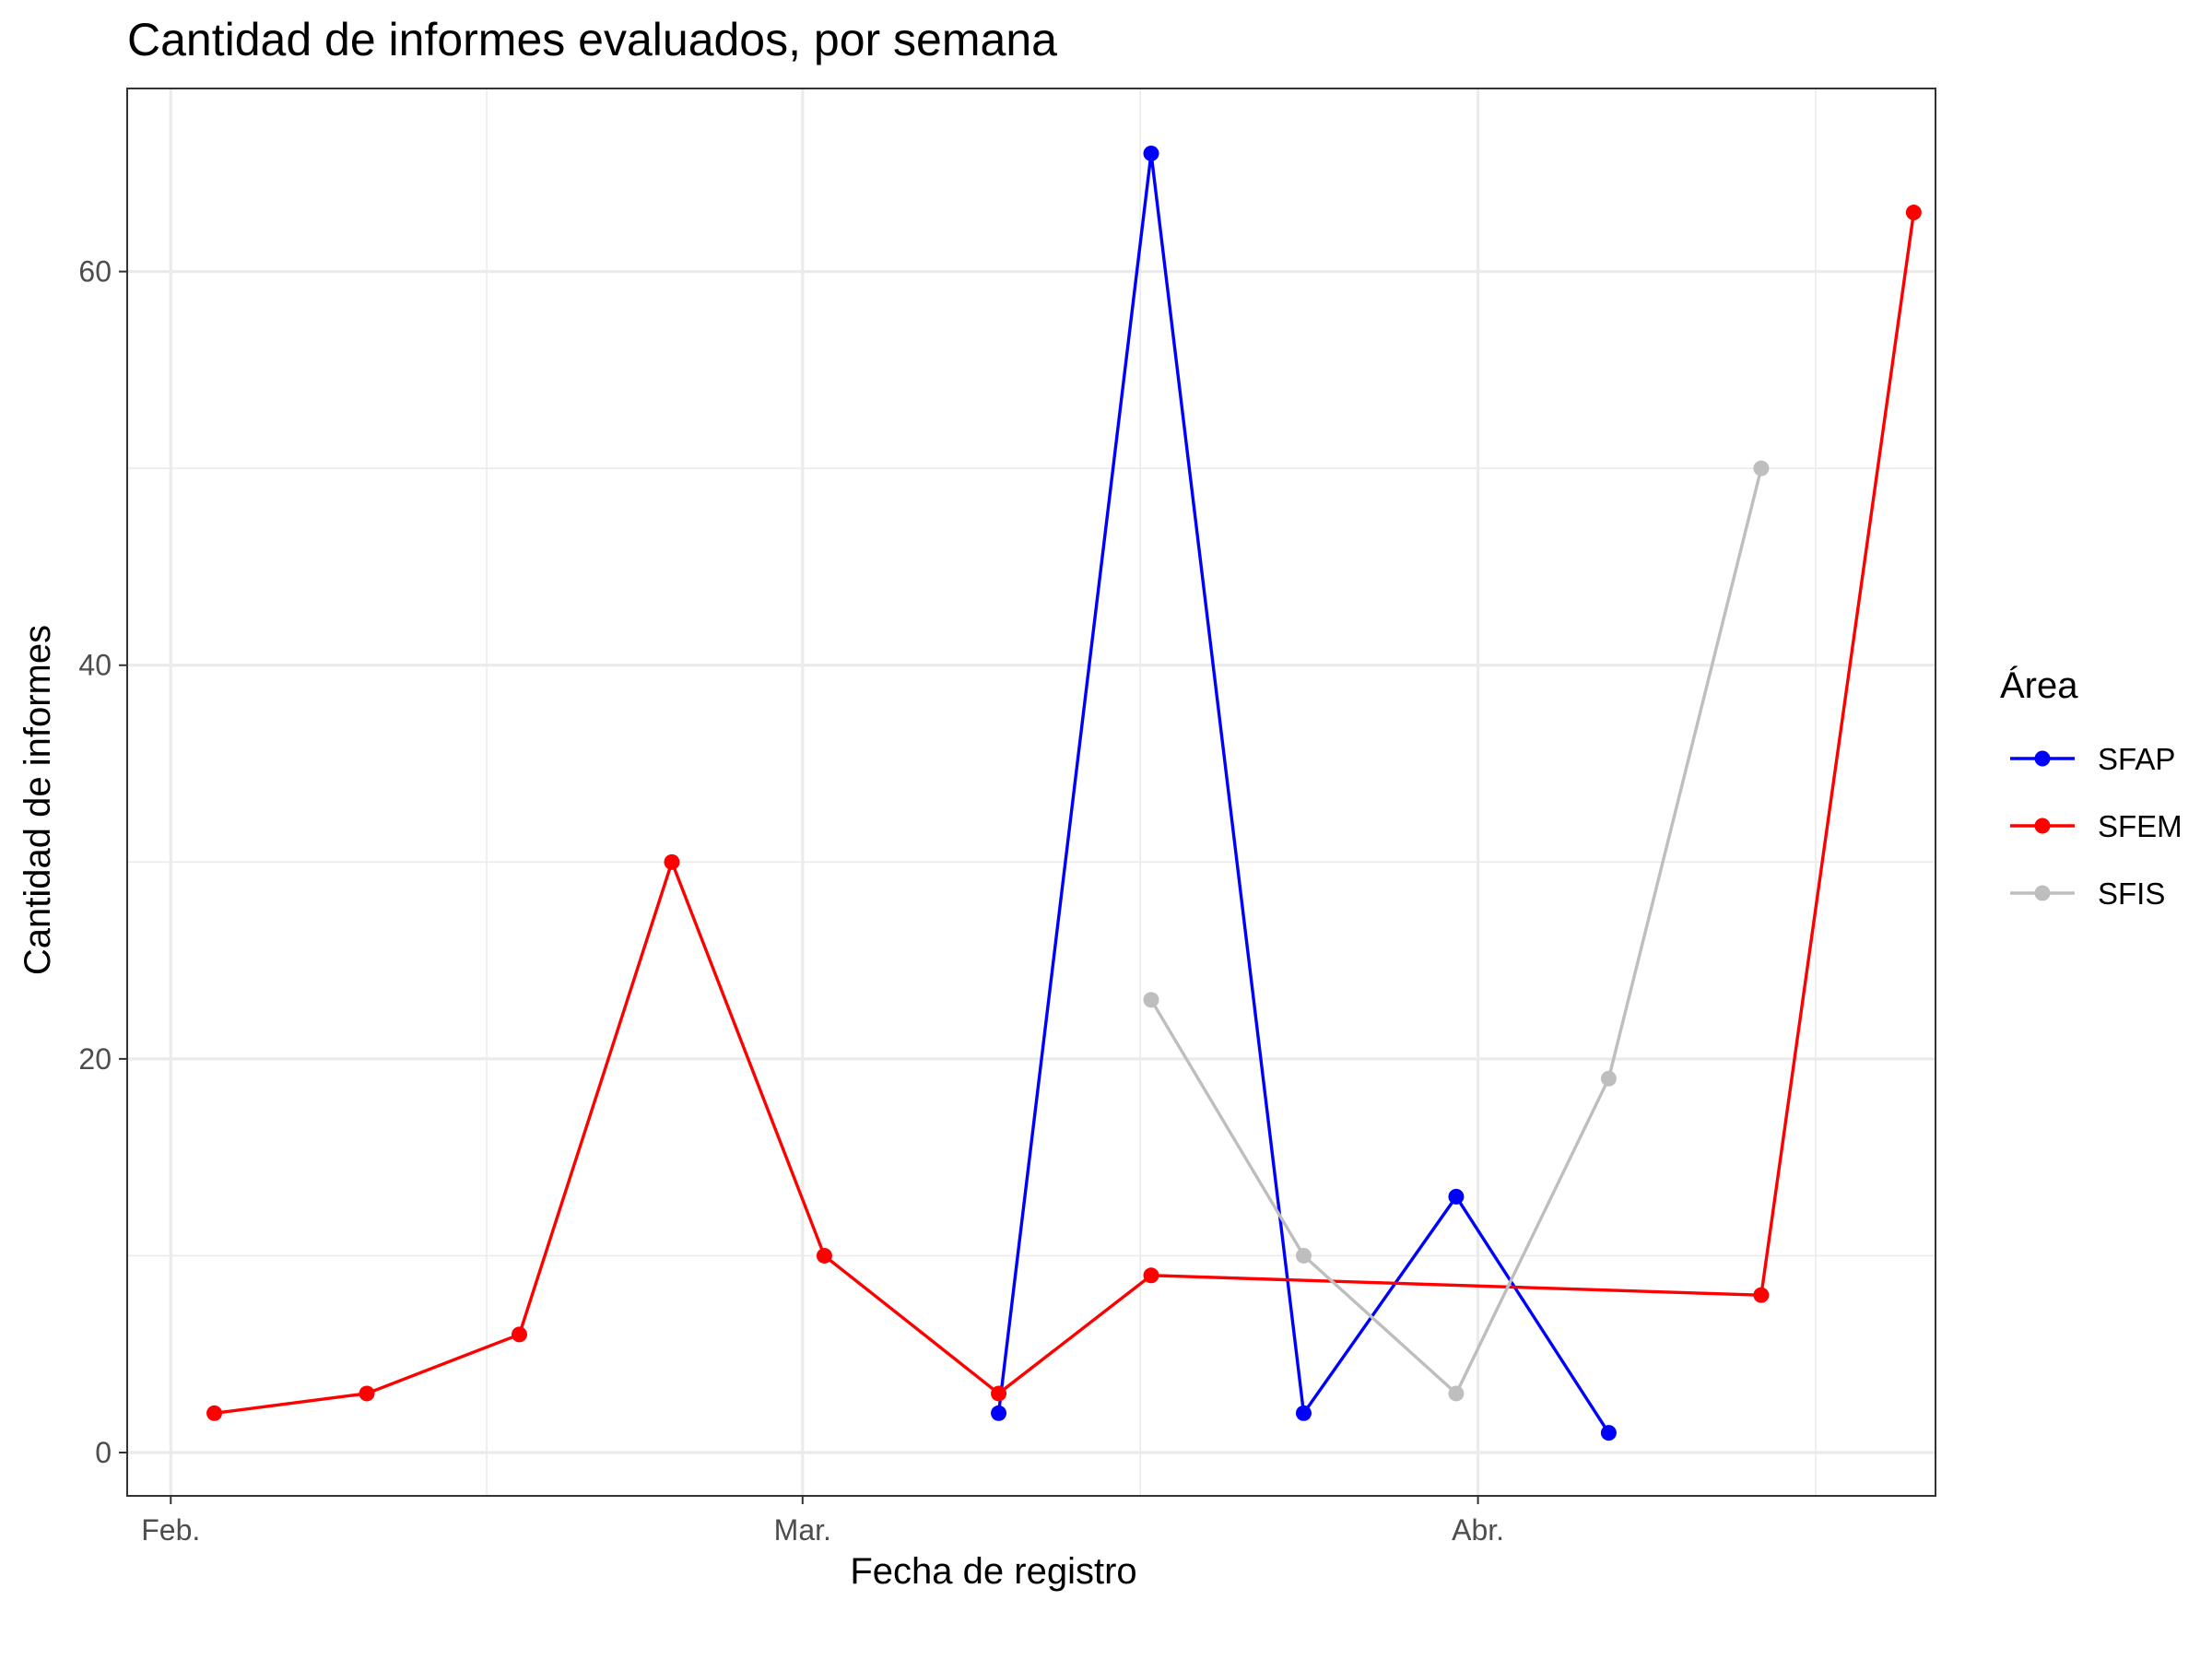 This screenshot has width=2212, height=1659. Describe the element at coordinates (2091, 788) in the screenshot. I see `legend: Área SFAP SFEM SFIS` at that location.